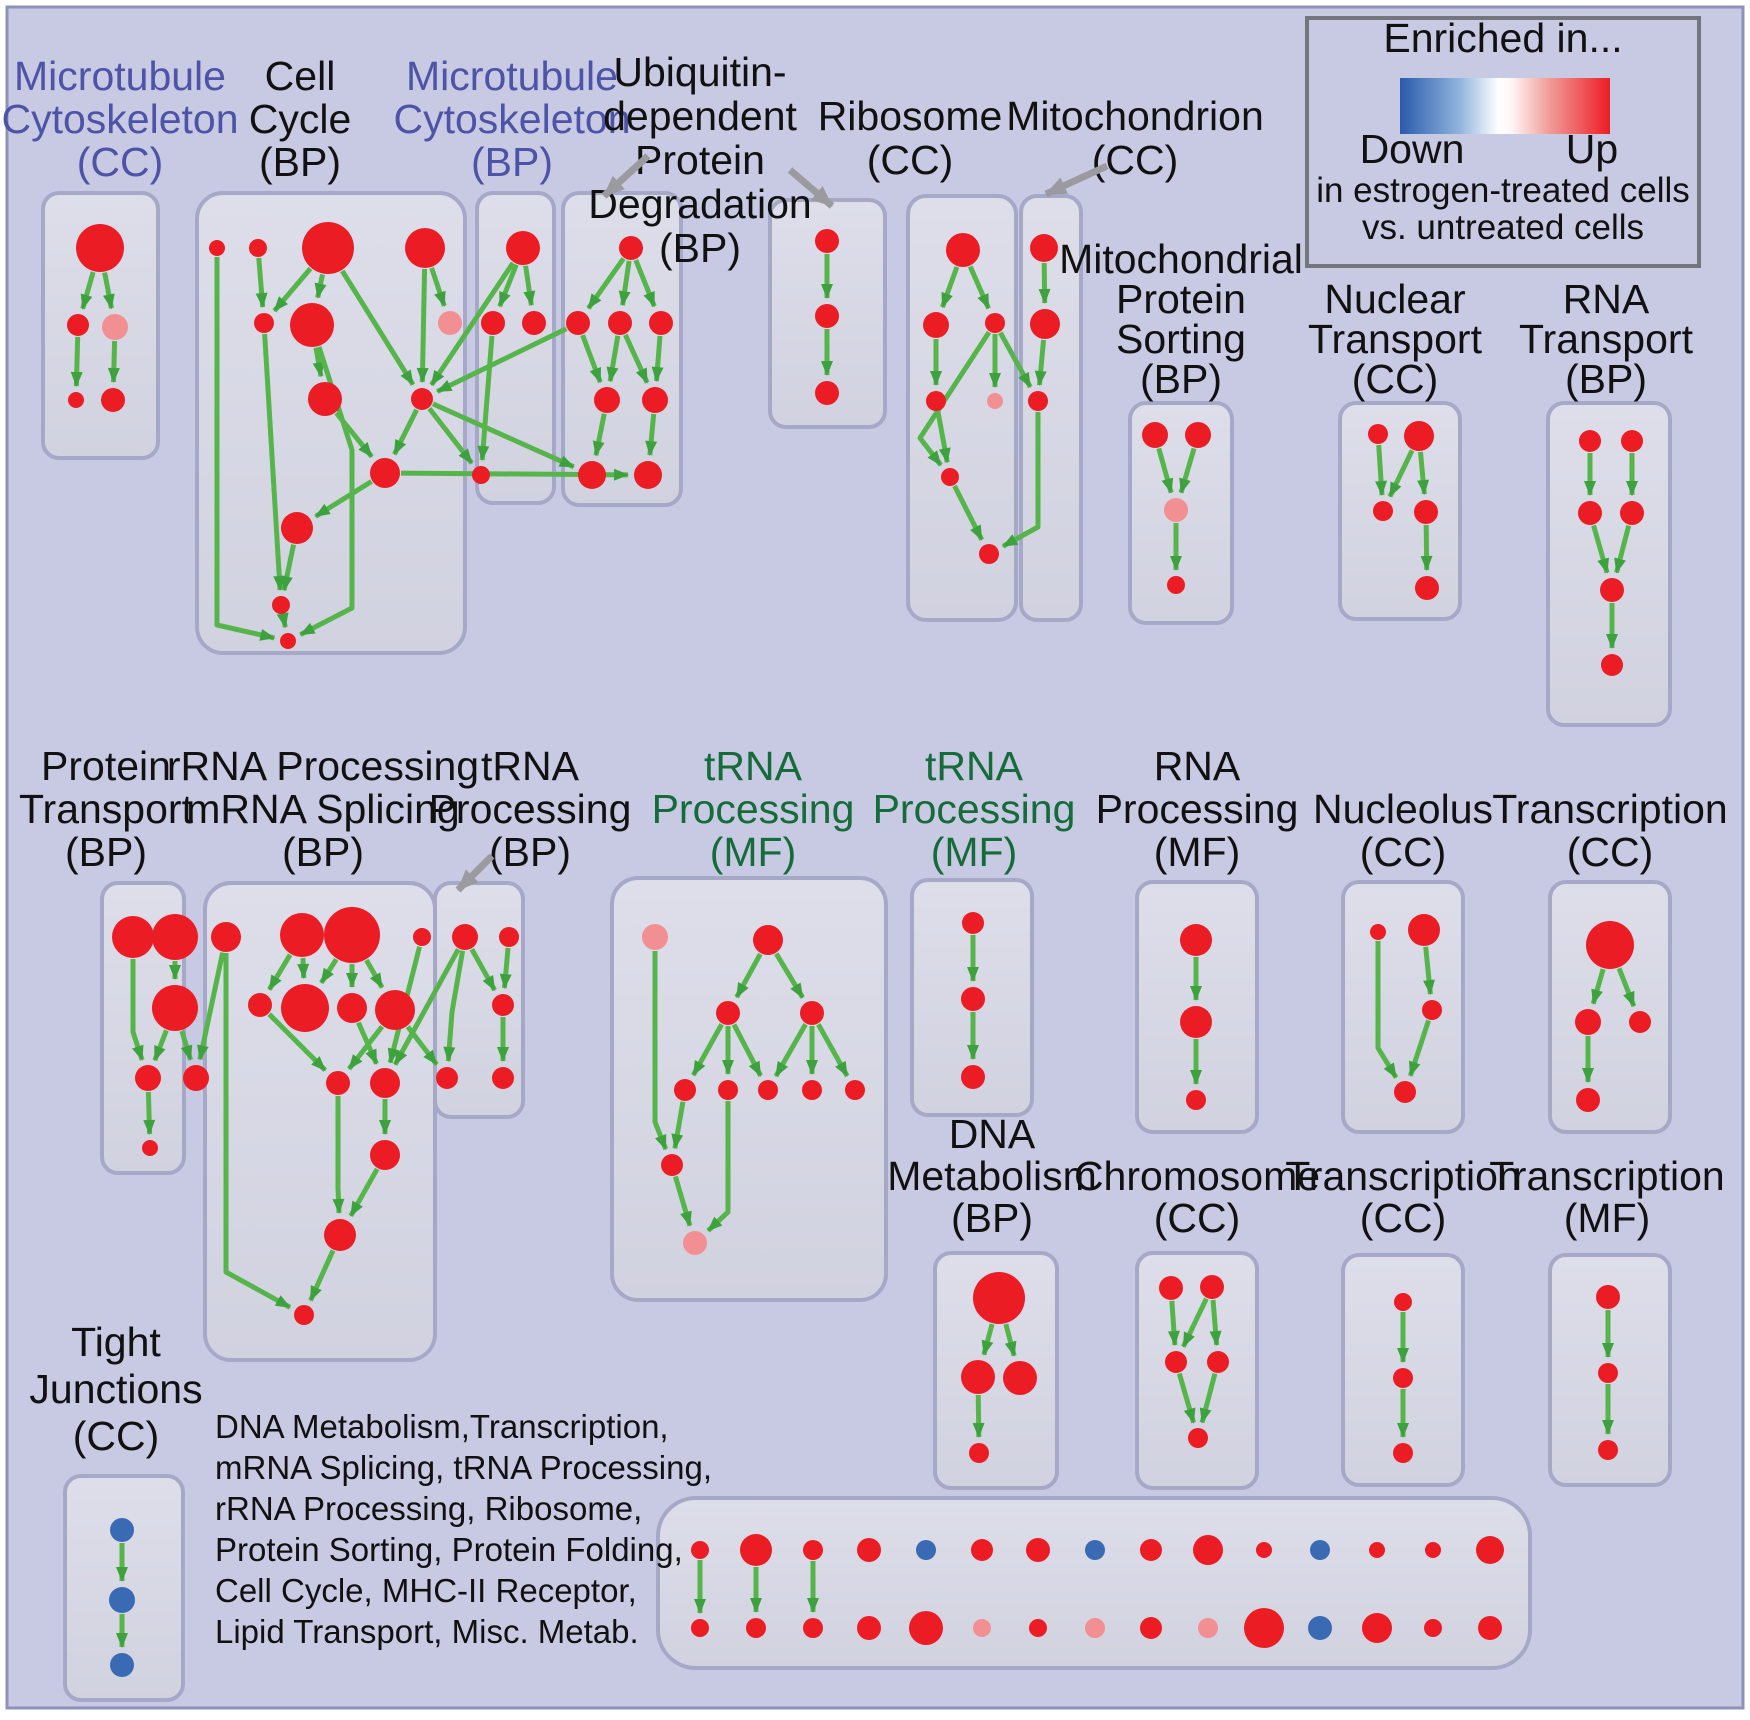 Image resolution: width=1750 pixels, height=1720 pixels. Describe the element at coordinates (1503, 190) in the screenshot. I see `legend-subtitle-1: in estrogen-treated cells` at that location.